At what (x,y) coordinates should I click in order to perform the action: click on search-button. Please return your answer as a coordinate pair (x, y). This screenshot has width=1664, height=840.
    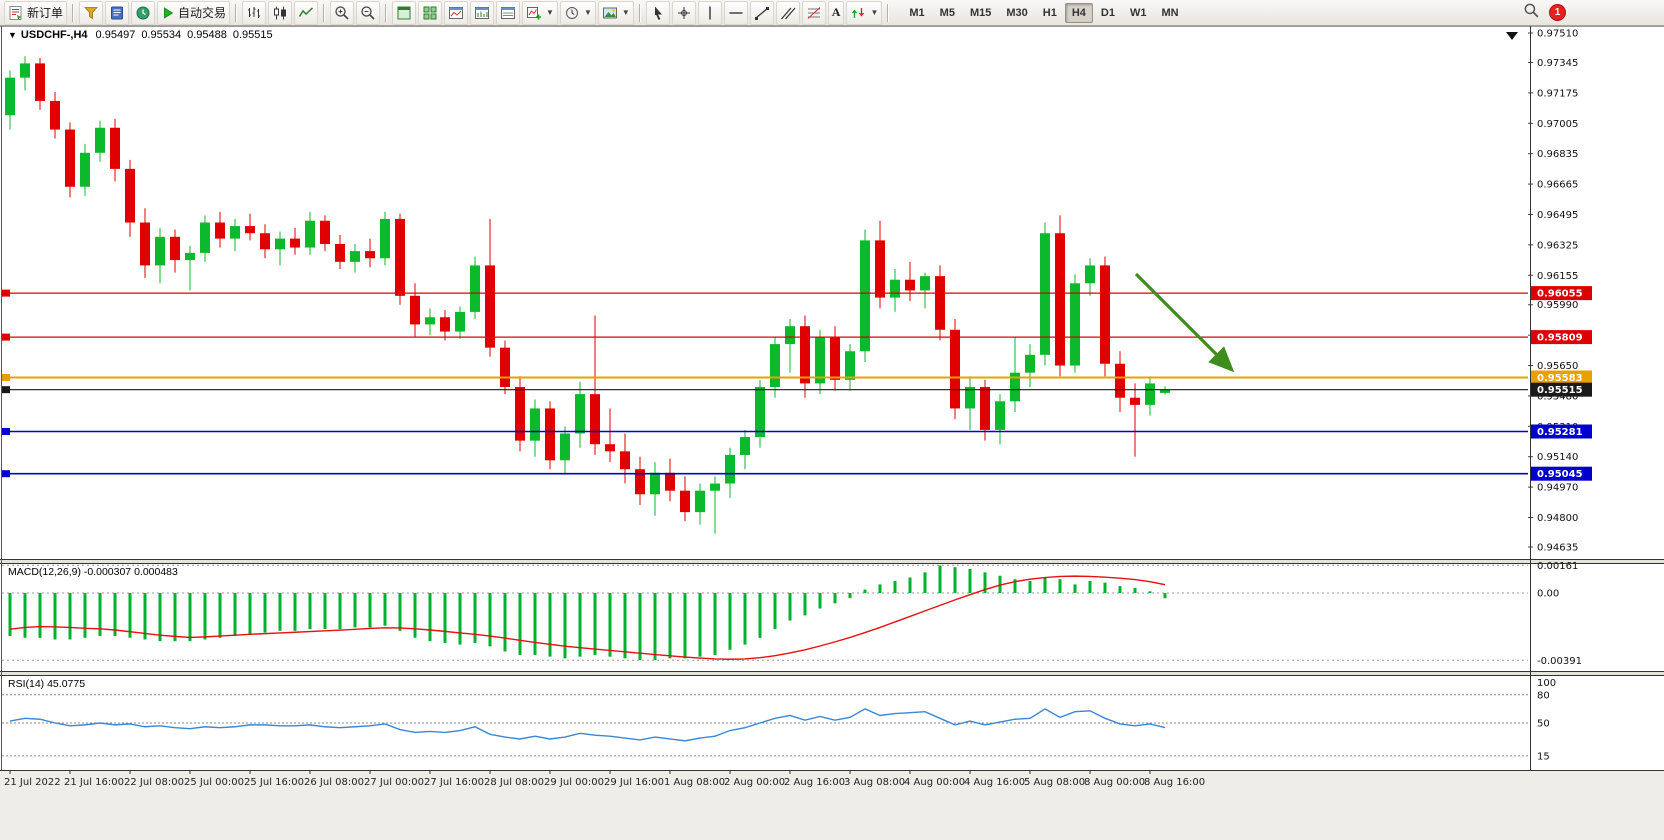
    Looking at the image, I should click on (1531, 13).